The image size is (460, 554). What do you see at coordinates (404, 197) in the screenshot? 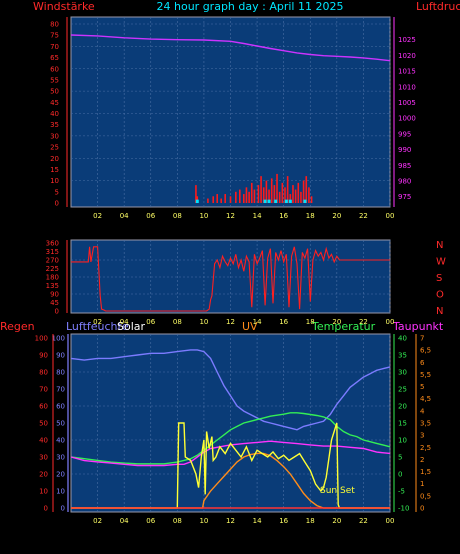
I see `y-tick-label-right: 975` at bounding box center [404, 197].